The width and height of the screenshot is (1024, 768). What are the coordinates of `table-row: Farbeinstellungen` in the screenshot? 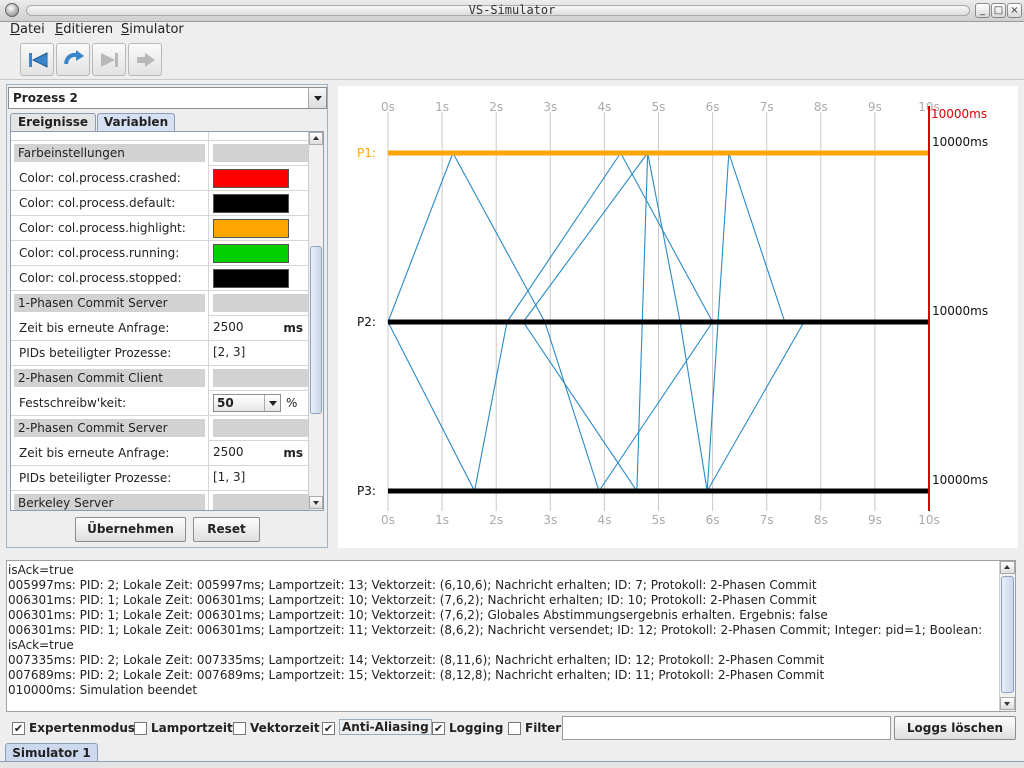 It's located at (160, 153).